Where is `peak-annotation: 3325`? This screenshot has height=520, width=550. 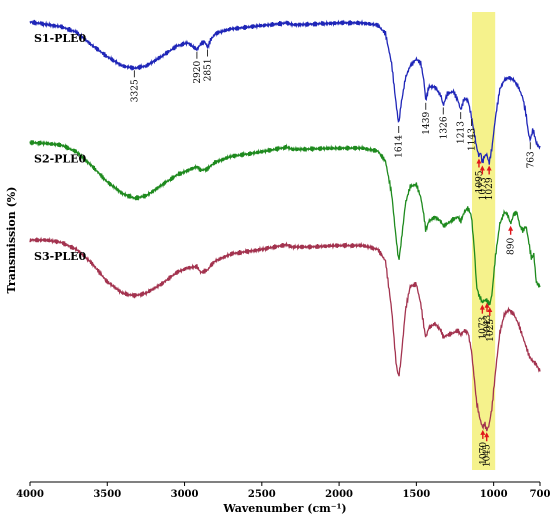 peak-annotation: 3325 is located at coordinates (135, 86).